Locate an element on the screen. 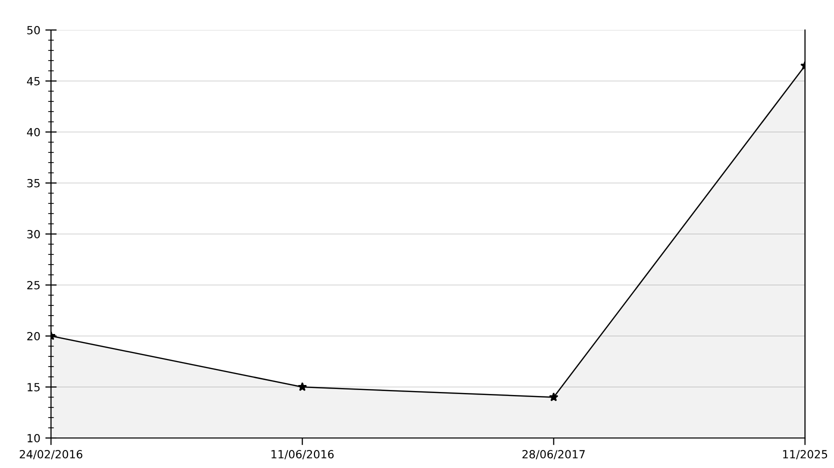 This screenshot has height=468, width=834. x-tick-label: 11/06/2016 is located at coordinates (303, 455).